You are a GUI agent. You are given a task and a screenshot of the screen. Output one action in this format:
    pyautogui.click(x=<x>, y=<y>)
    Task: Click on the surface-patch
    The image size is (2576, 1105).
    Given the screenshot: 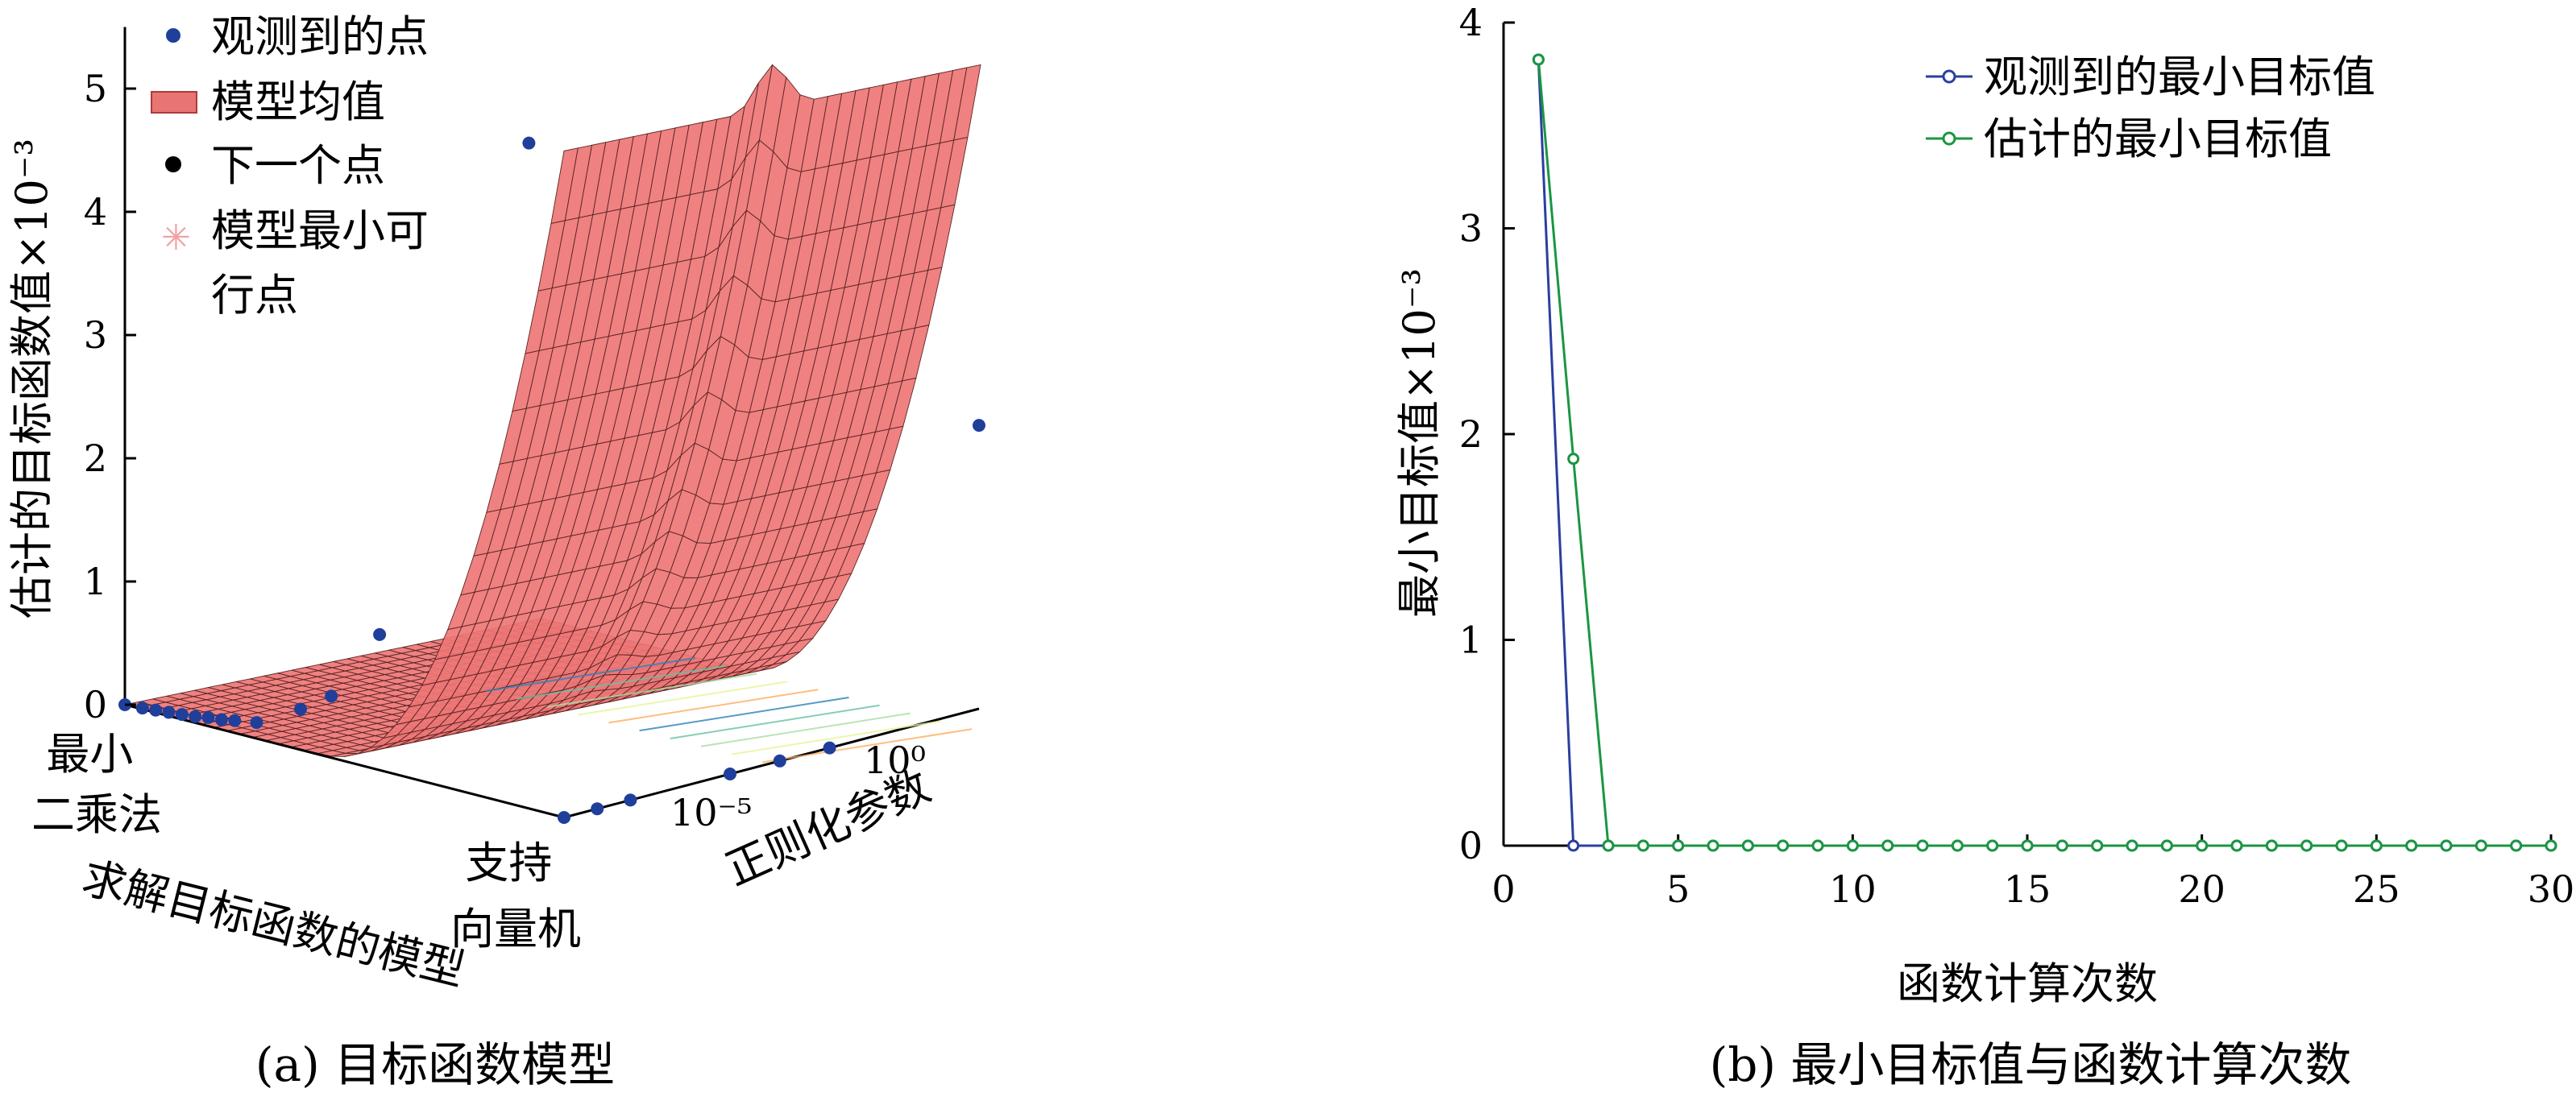 What is the action you would take?
    pyautogui.click(x=564, y=185)
    